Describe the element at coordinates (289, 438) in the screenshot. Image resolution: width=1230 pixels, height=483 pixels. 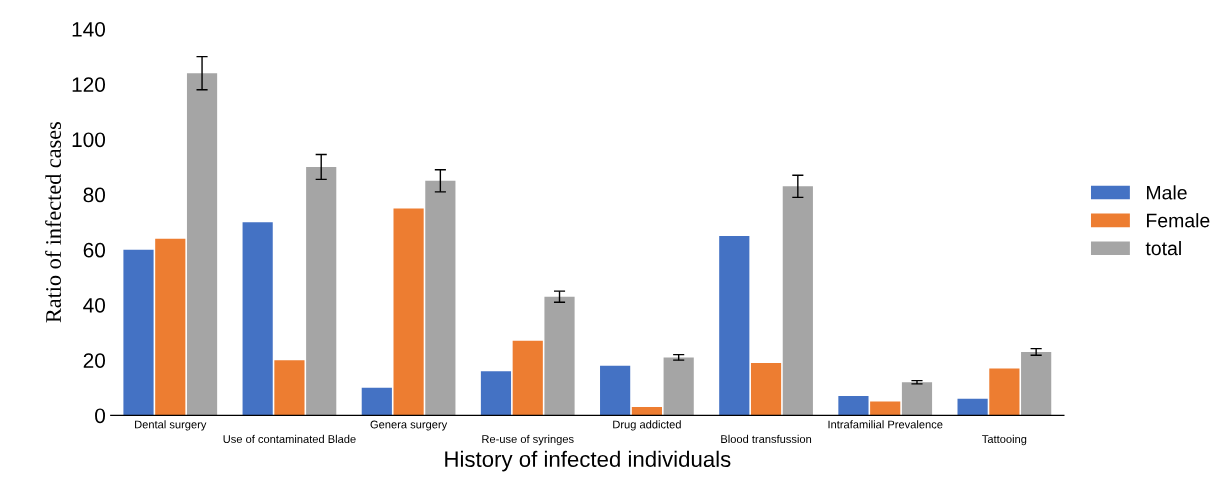
I see `x-tick-label: Use of contaminated Blade` at that location.